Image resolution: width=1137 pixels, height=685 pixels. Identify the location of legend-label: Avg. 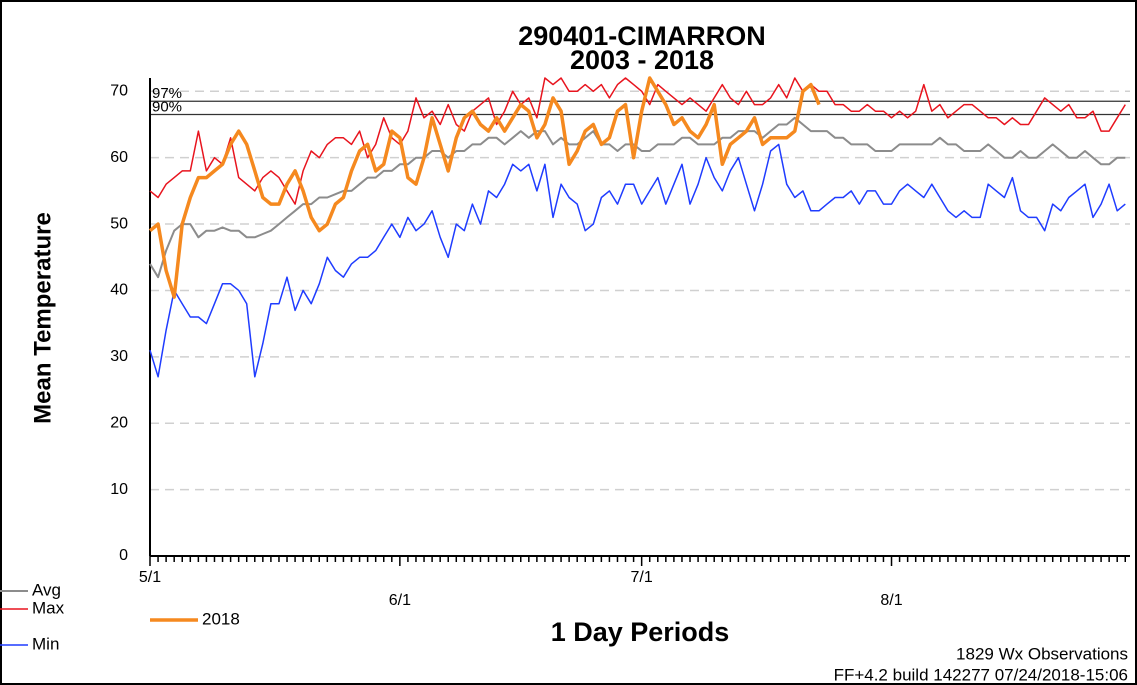
(46, 589).